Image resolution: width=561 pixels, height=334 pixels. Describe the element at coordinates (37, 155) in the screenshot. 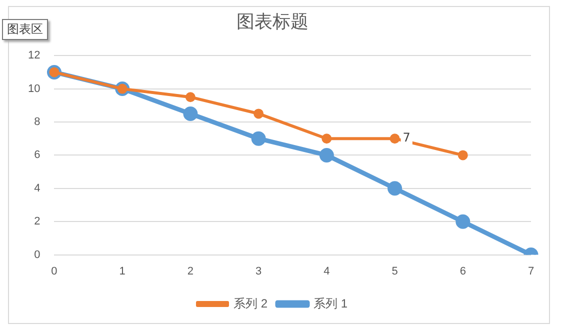

I see `y-tick-label: 6` at that location.